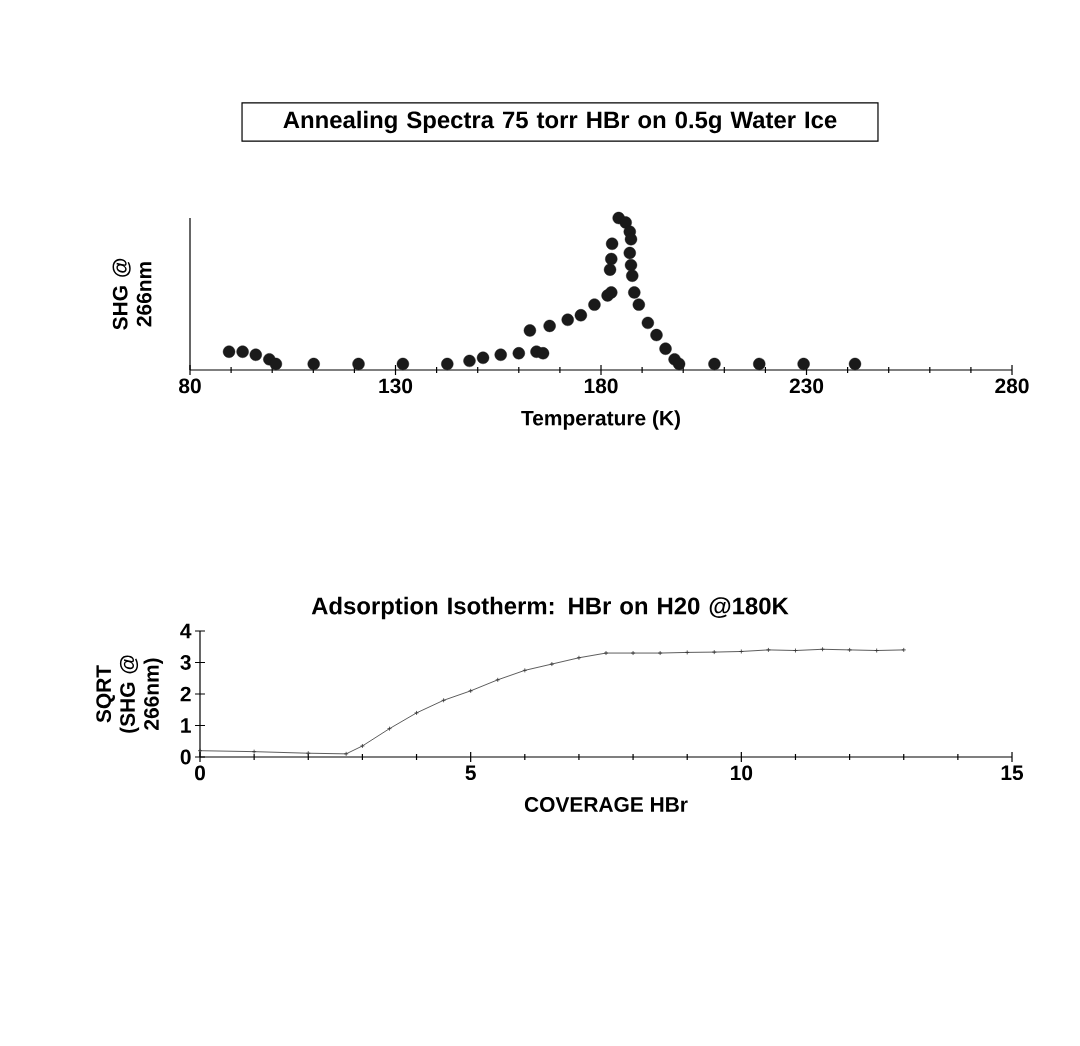 This screenshot has width=1080, height=1046. Describe the element at coordinates (550, 608) in the screenshot. I see `chart-title: Adsorption Isotherm: HBr on H20 @180K` at that location.